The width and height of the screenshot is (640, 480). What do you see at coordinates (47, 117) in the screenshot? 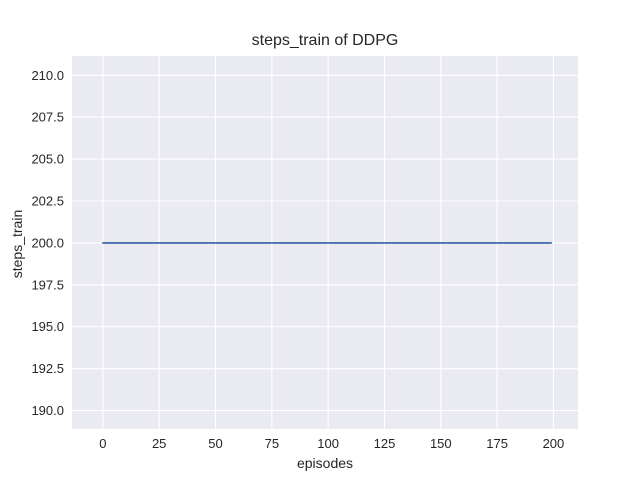
I see `y-tick-label: 207.5` at bounding box center [47, 117].